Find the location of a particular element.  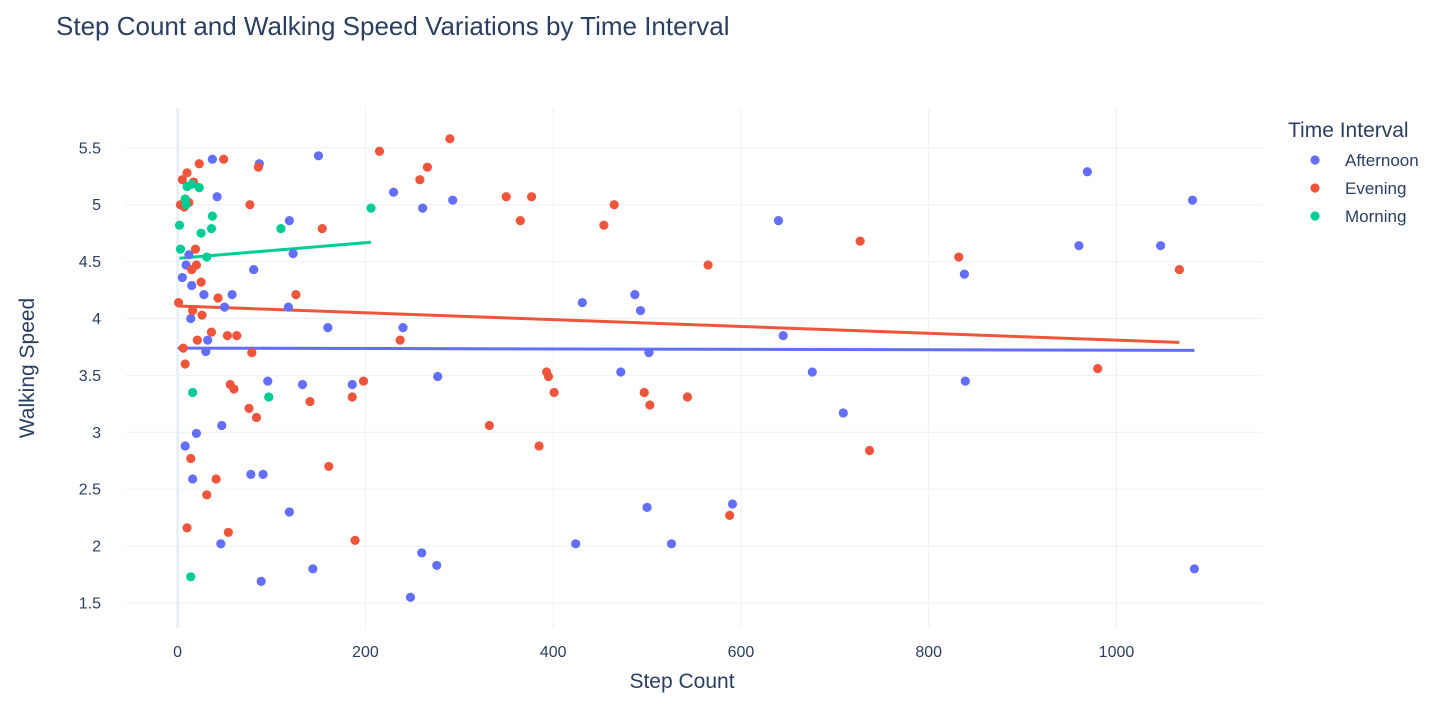

legend-item-evening: Evening is located at coordinates (1358, 188).